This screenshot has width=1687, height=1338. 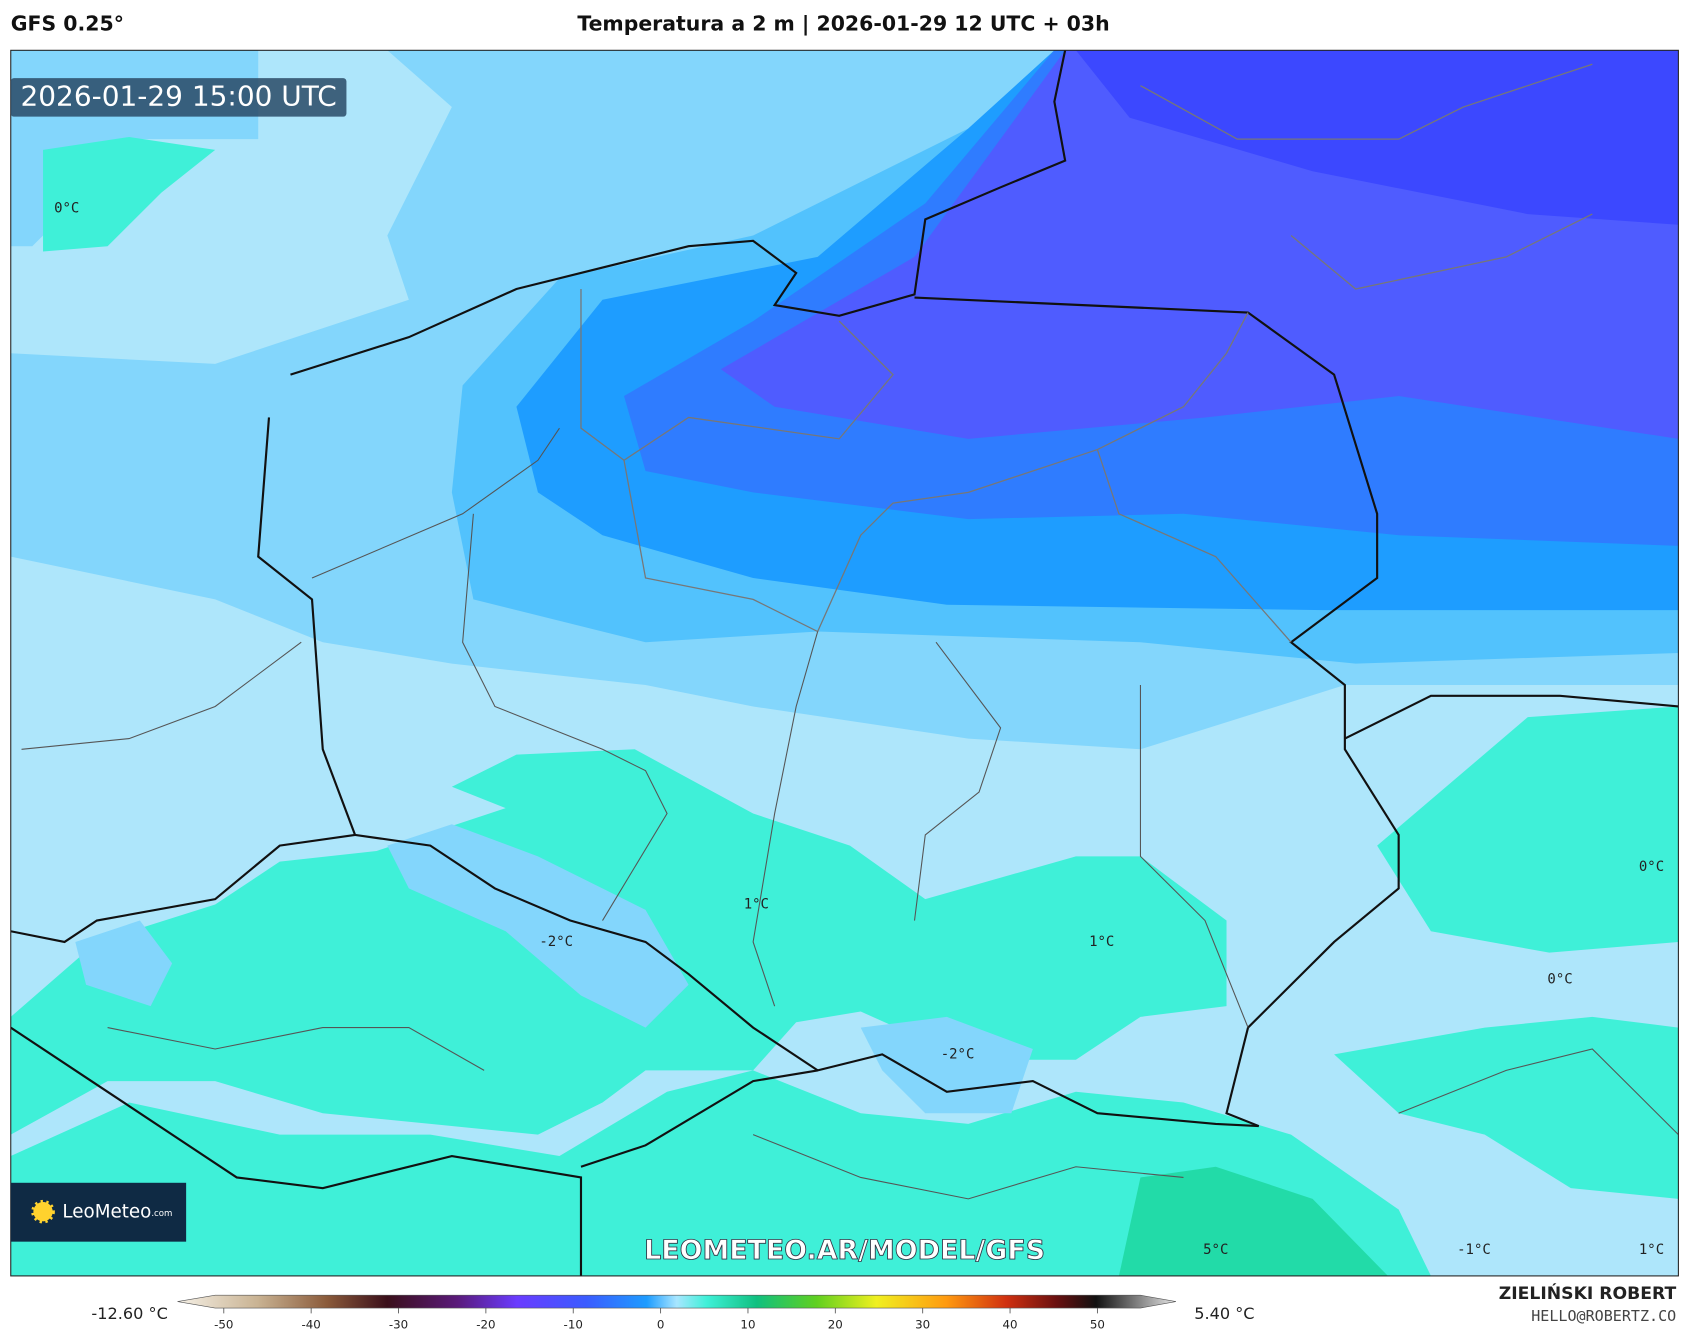 I want to click on contour-label: -1°C, so click(x=1474, y=1250).